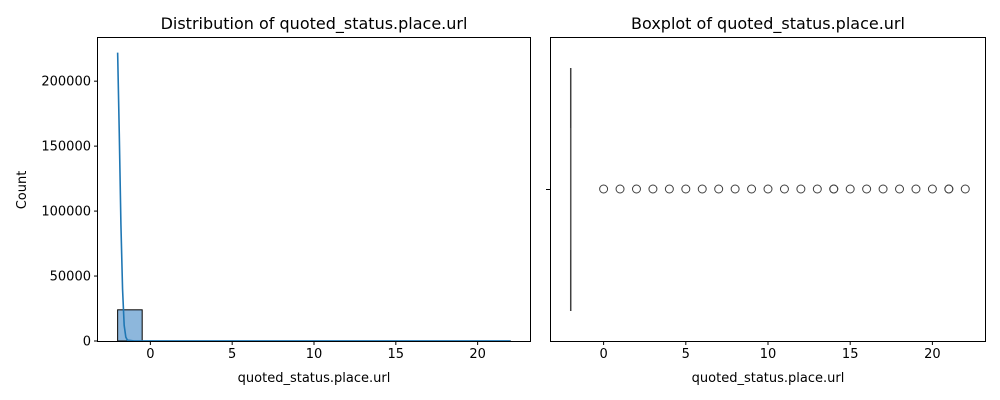  I want to click on histogram-y-tick-label: 200000, so click(66, 82).